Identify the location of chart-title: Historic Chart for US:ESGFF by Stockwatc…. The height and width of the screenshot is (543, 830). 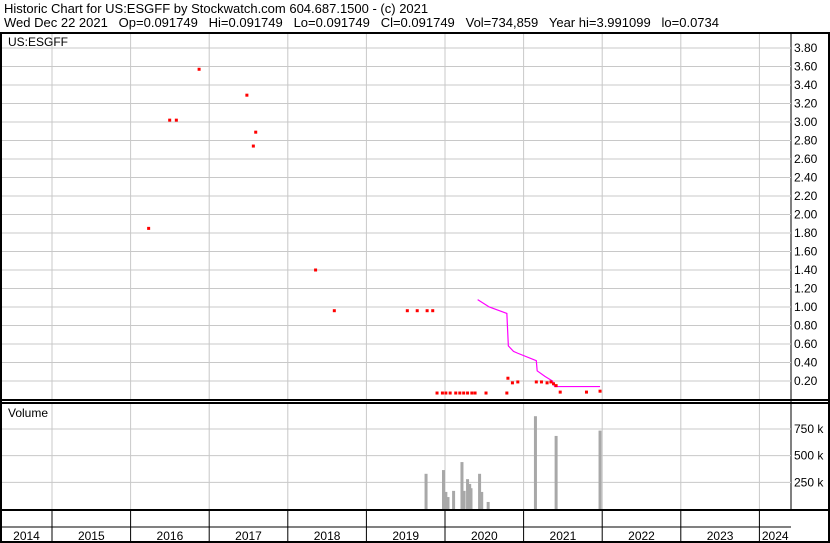
(216, 8).